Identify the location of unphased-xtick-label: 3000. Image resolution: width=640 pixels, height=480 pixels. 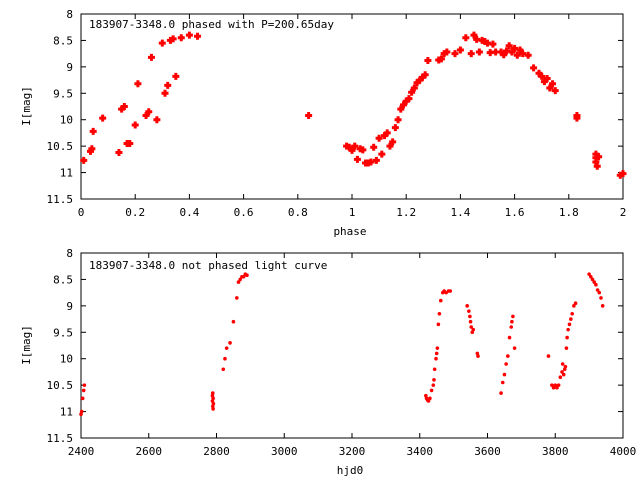
(284, 451).